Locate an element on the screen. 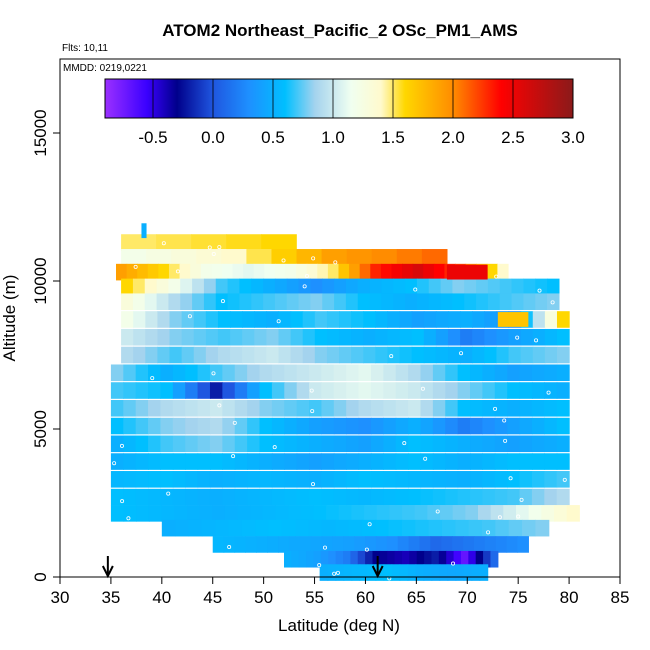 This screenshot has width=650, height=650. heatmap-patch is located at coordinates (467, 272).